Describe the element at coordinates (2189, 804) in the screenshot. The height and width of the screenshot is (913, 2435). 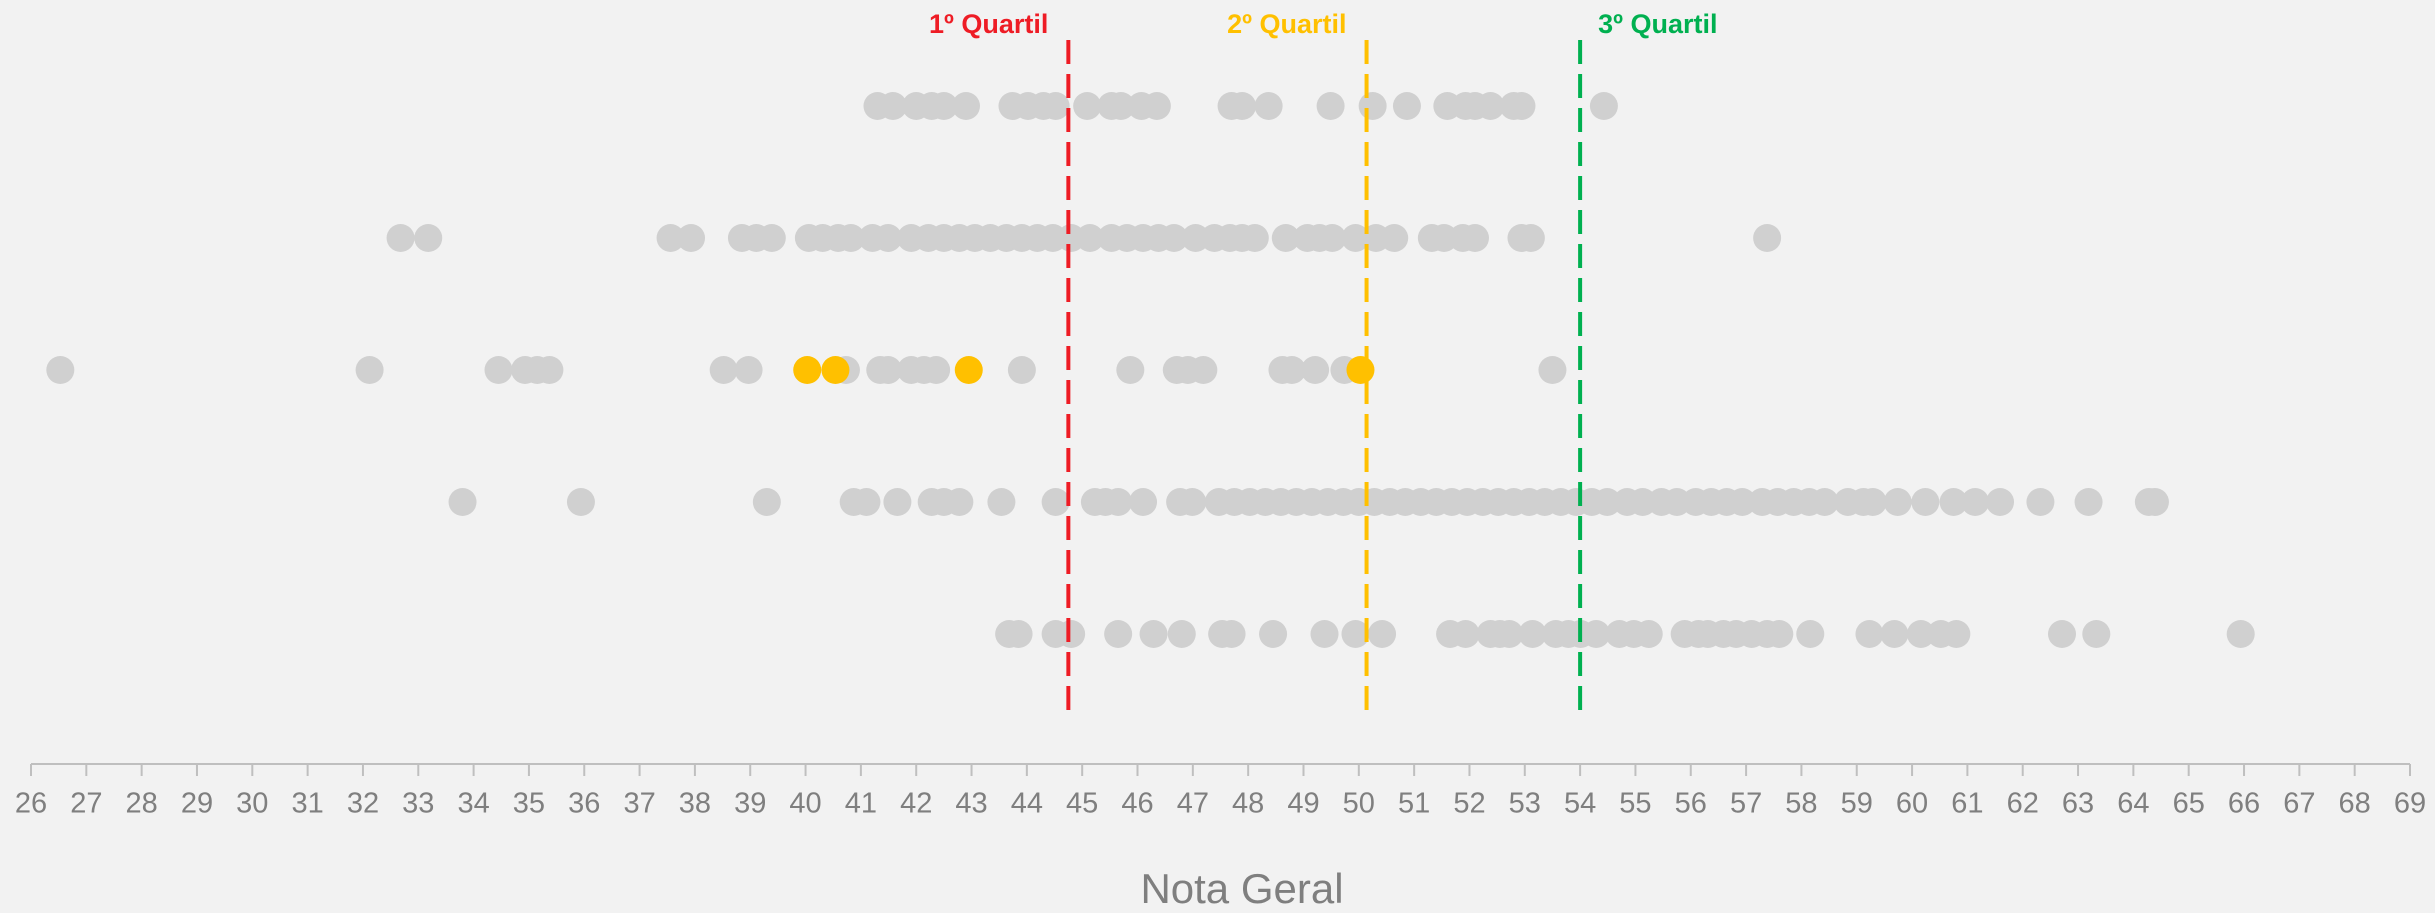
I see `x-tick-label: 65` at that location.